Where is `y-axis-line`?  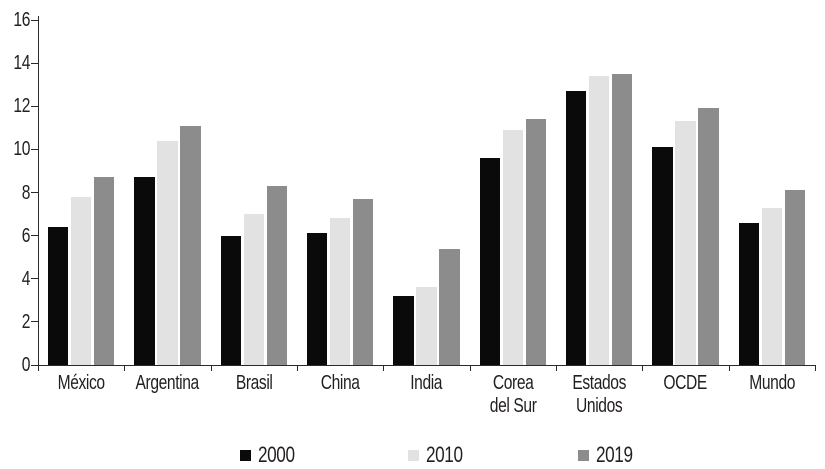 y-axis-line is located at coordinates (38, 191).